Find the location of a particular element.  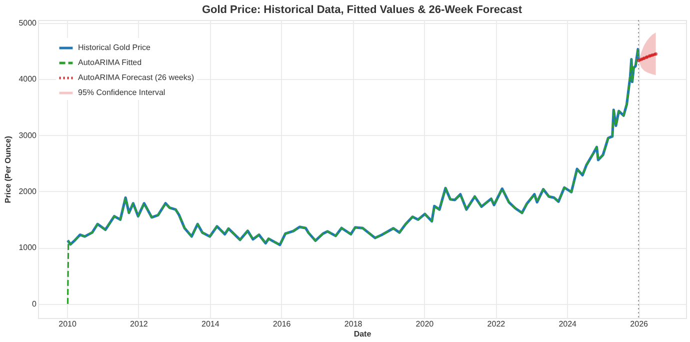

y-tick-label: 5000 is located at coordinates (28, 23).